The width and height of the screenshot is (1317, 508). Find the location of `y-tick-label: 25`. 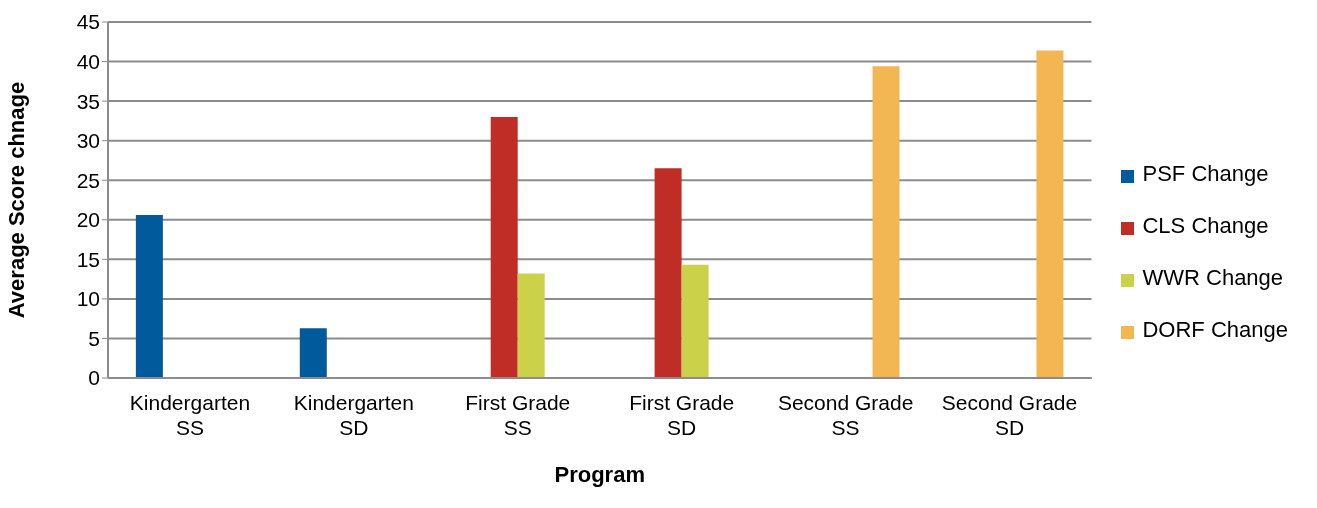

y-tick-label: 25 is located at coordinates (88, 180).